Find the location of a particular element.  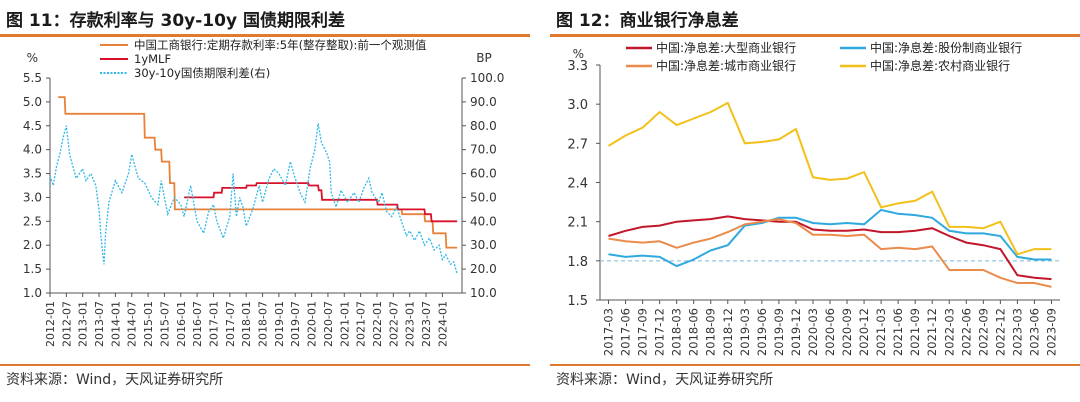

y-tick-label: 2.4 is located at coordinates (577, 184).